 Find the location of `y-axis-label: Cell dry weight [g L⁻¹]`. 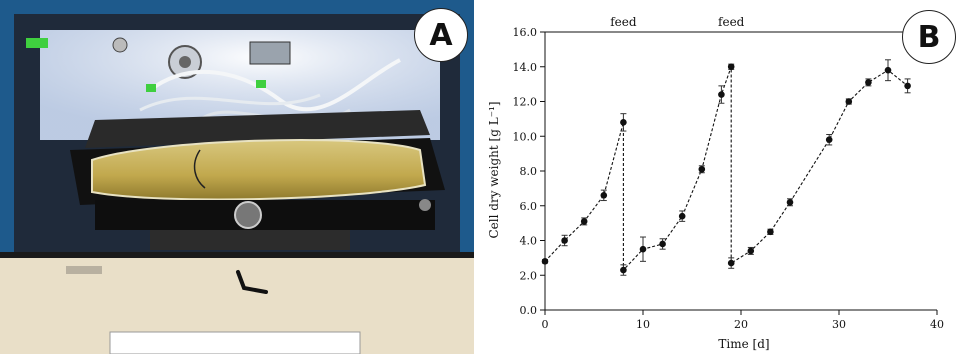

y-axis-label: Cell dry weight [g L⁻¹] is located at coordinates (494, 169).